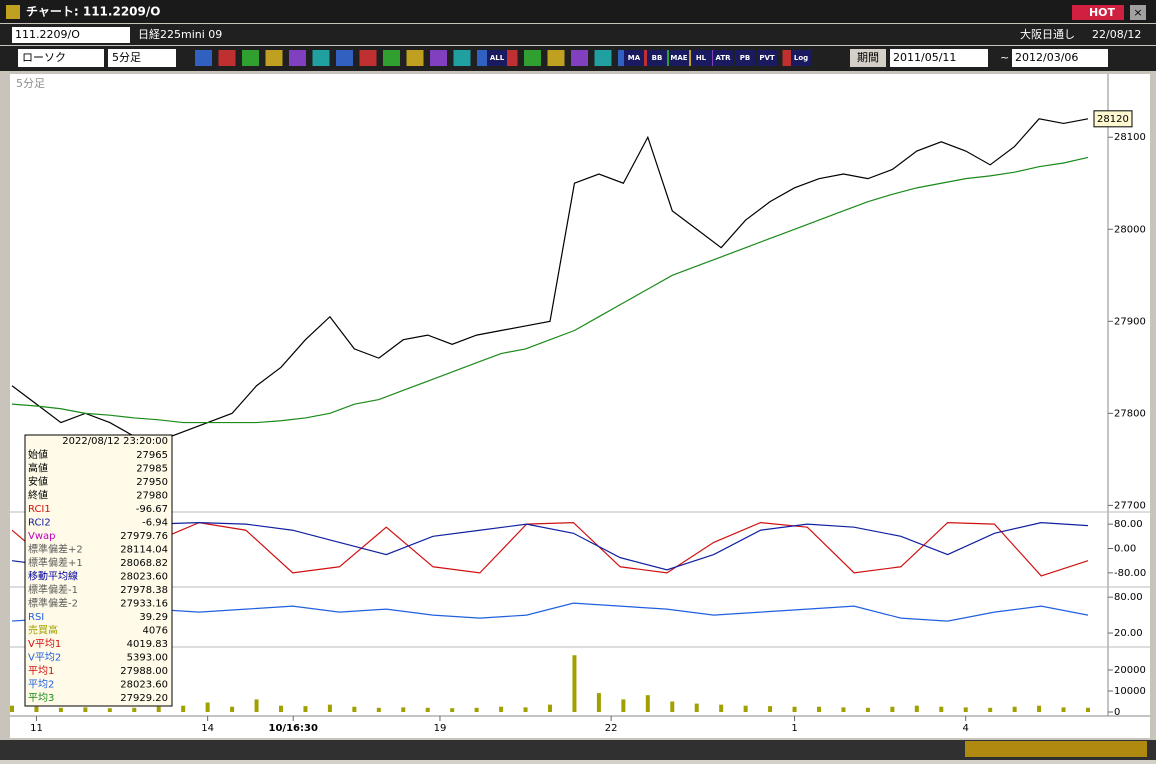 This screenshot has width=1156, height=764. I want to click on toolbar-icons: ALL MA BB MAE HL ATR PB PVT Log, so click(503, 58).